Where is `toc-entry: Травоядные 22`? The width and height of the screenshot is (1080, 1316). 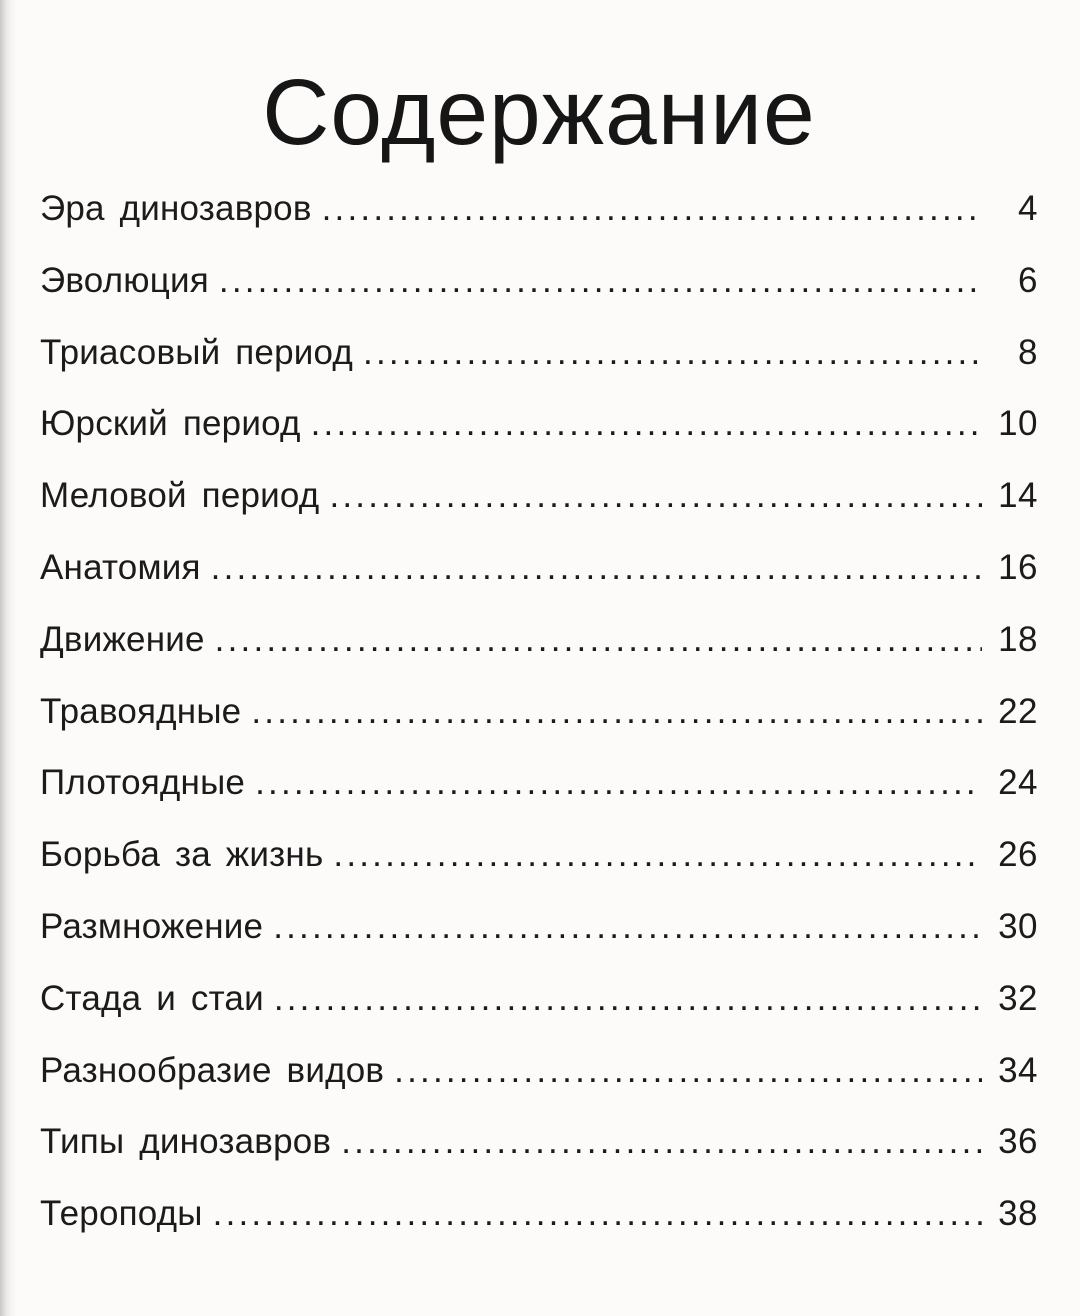 toc-entry: Травоядные 22 is located at coordinates (539, 712).